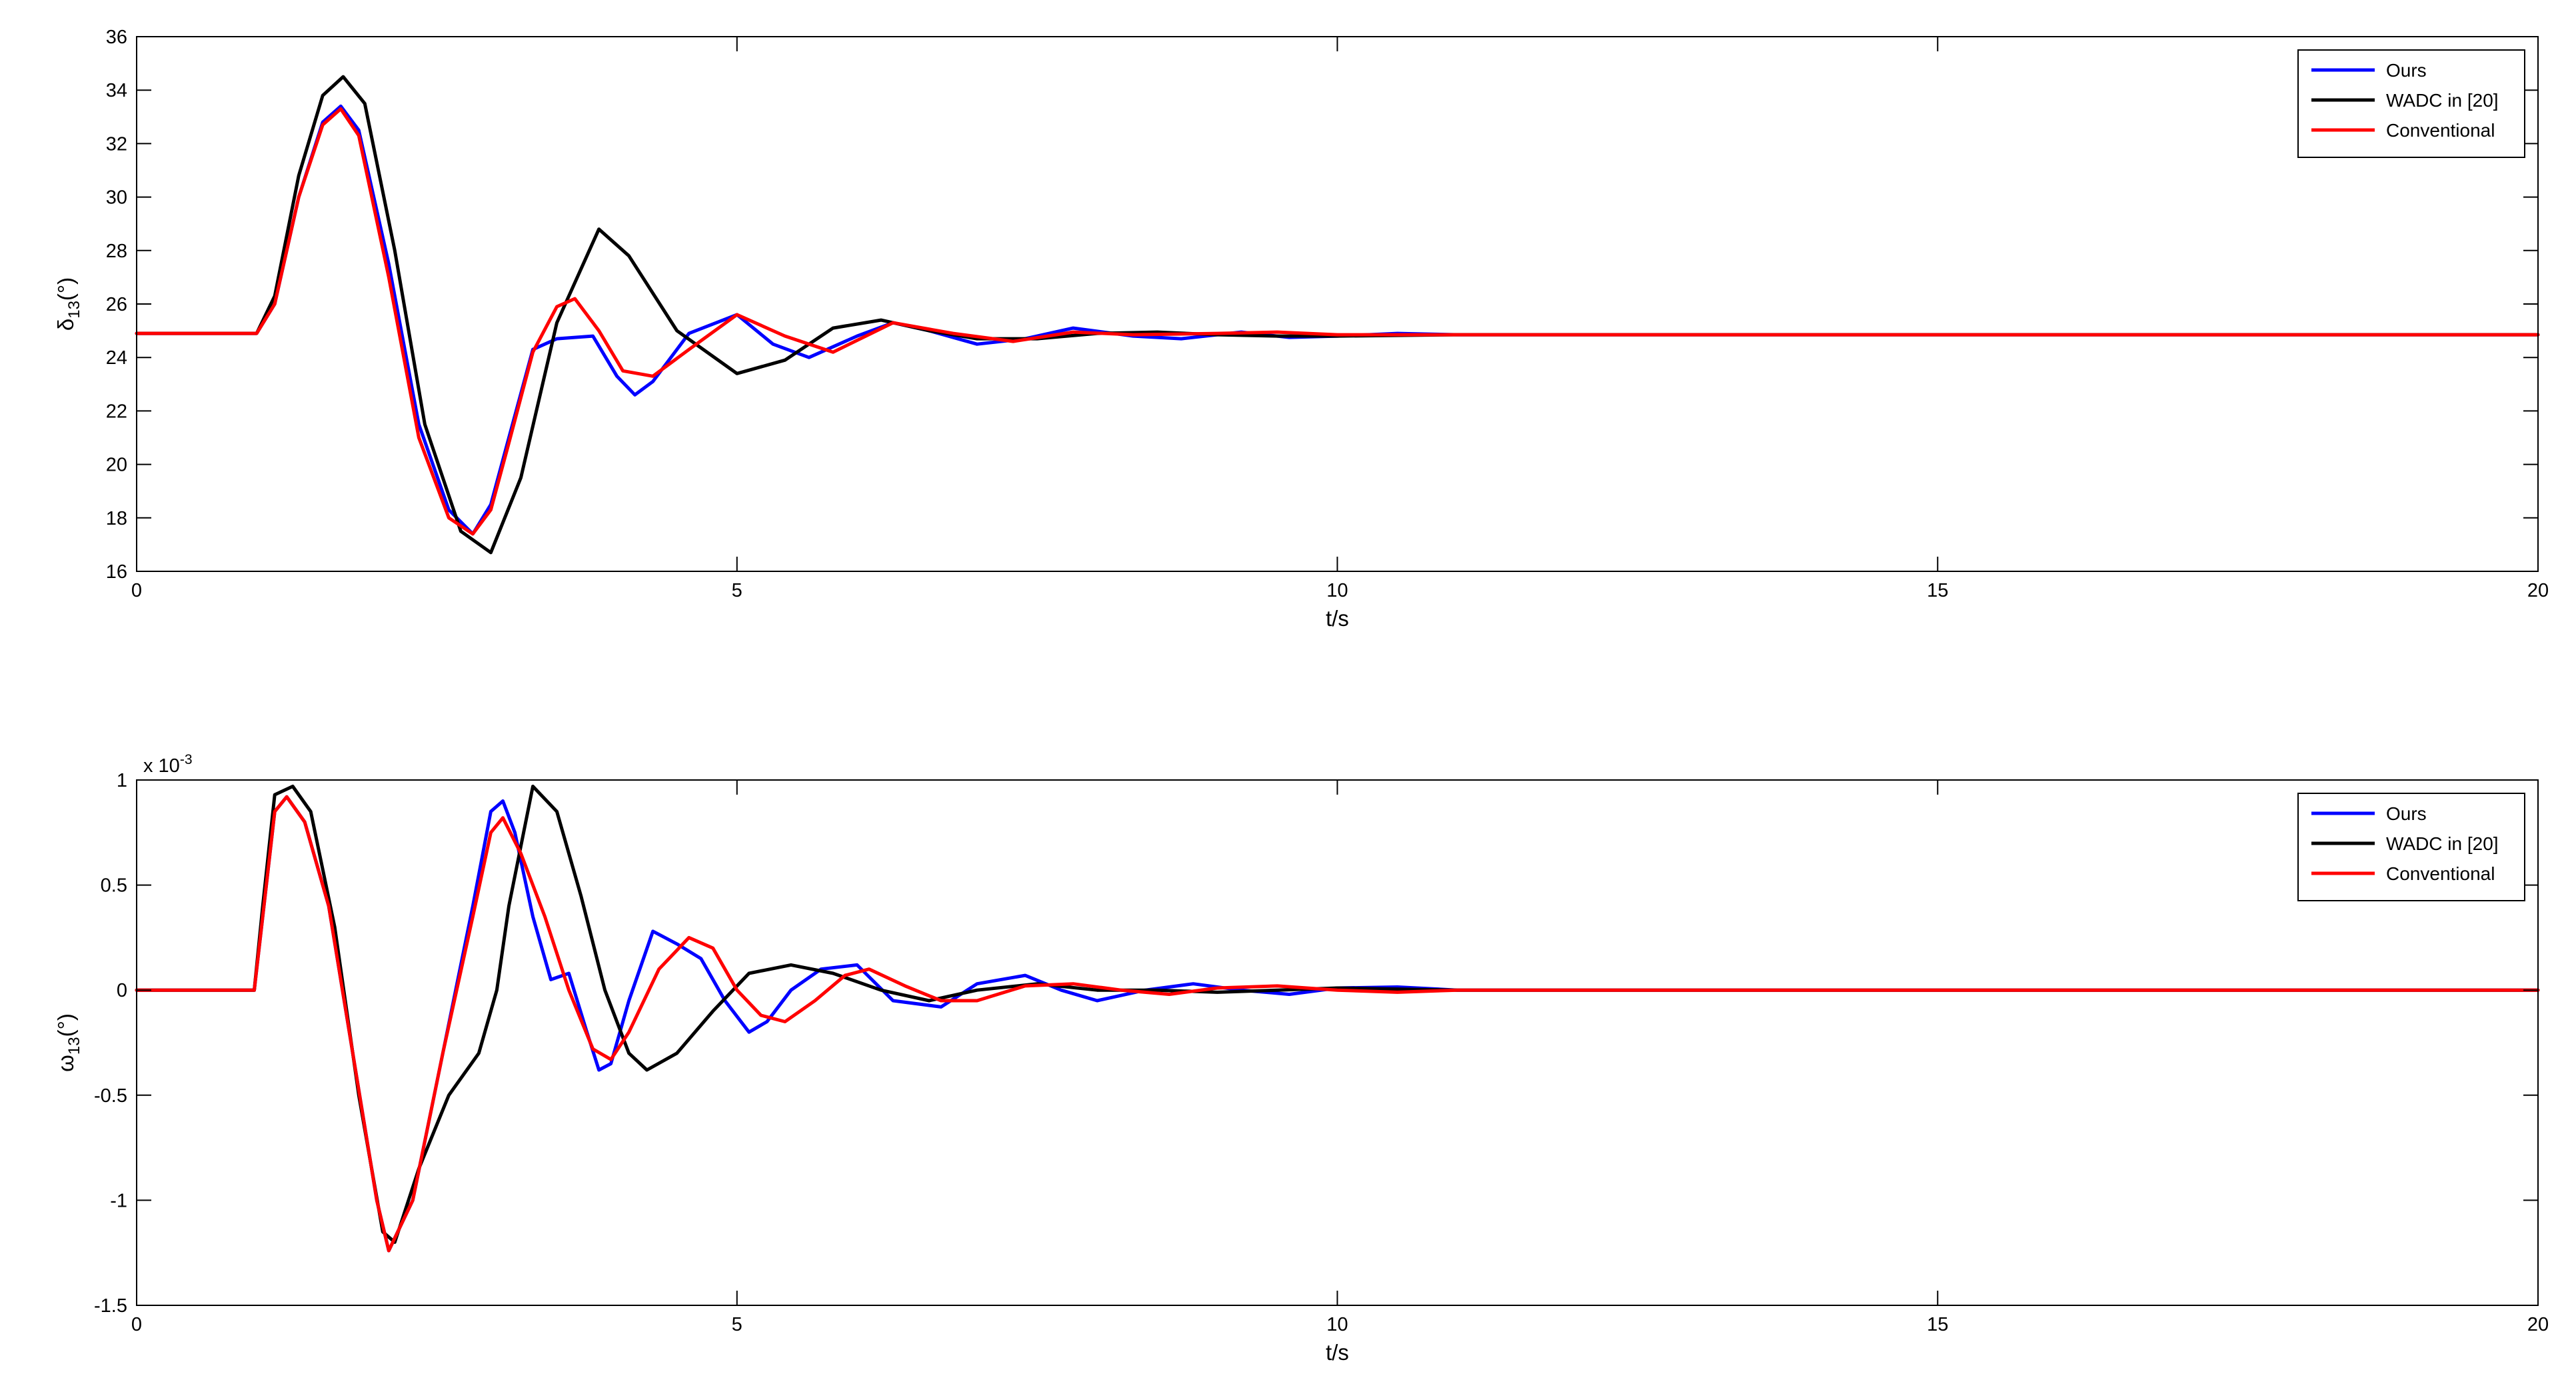  What do you see at coordinates (737, 590) in the screenshot?
I see `delta-xtick-label: 5` at bounding box center [737, 590].